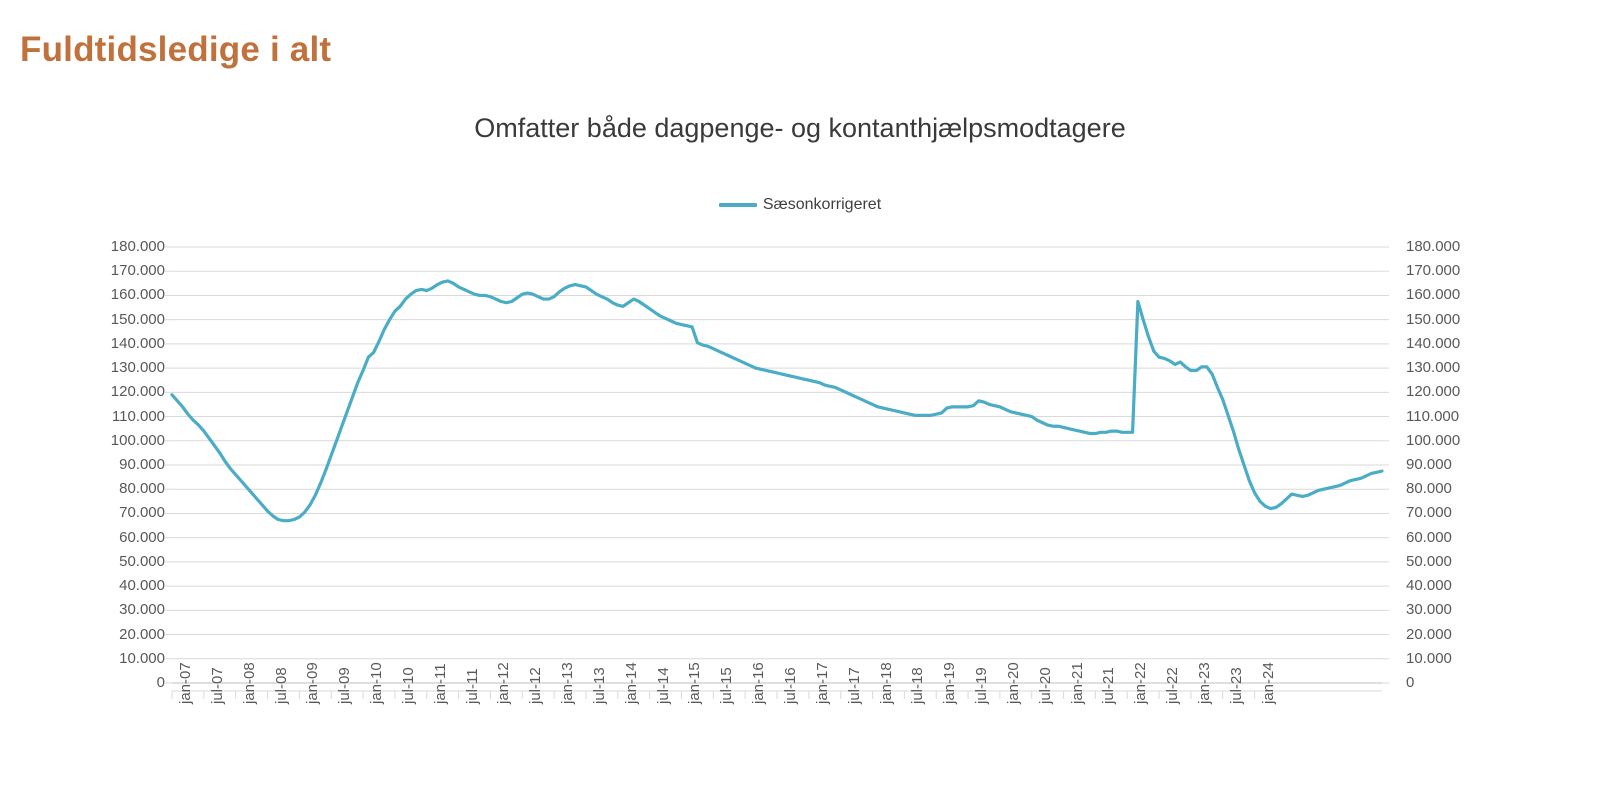  I want to click on y-axis-right-tick-label: 90.000, so click(1429, 464).